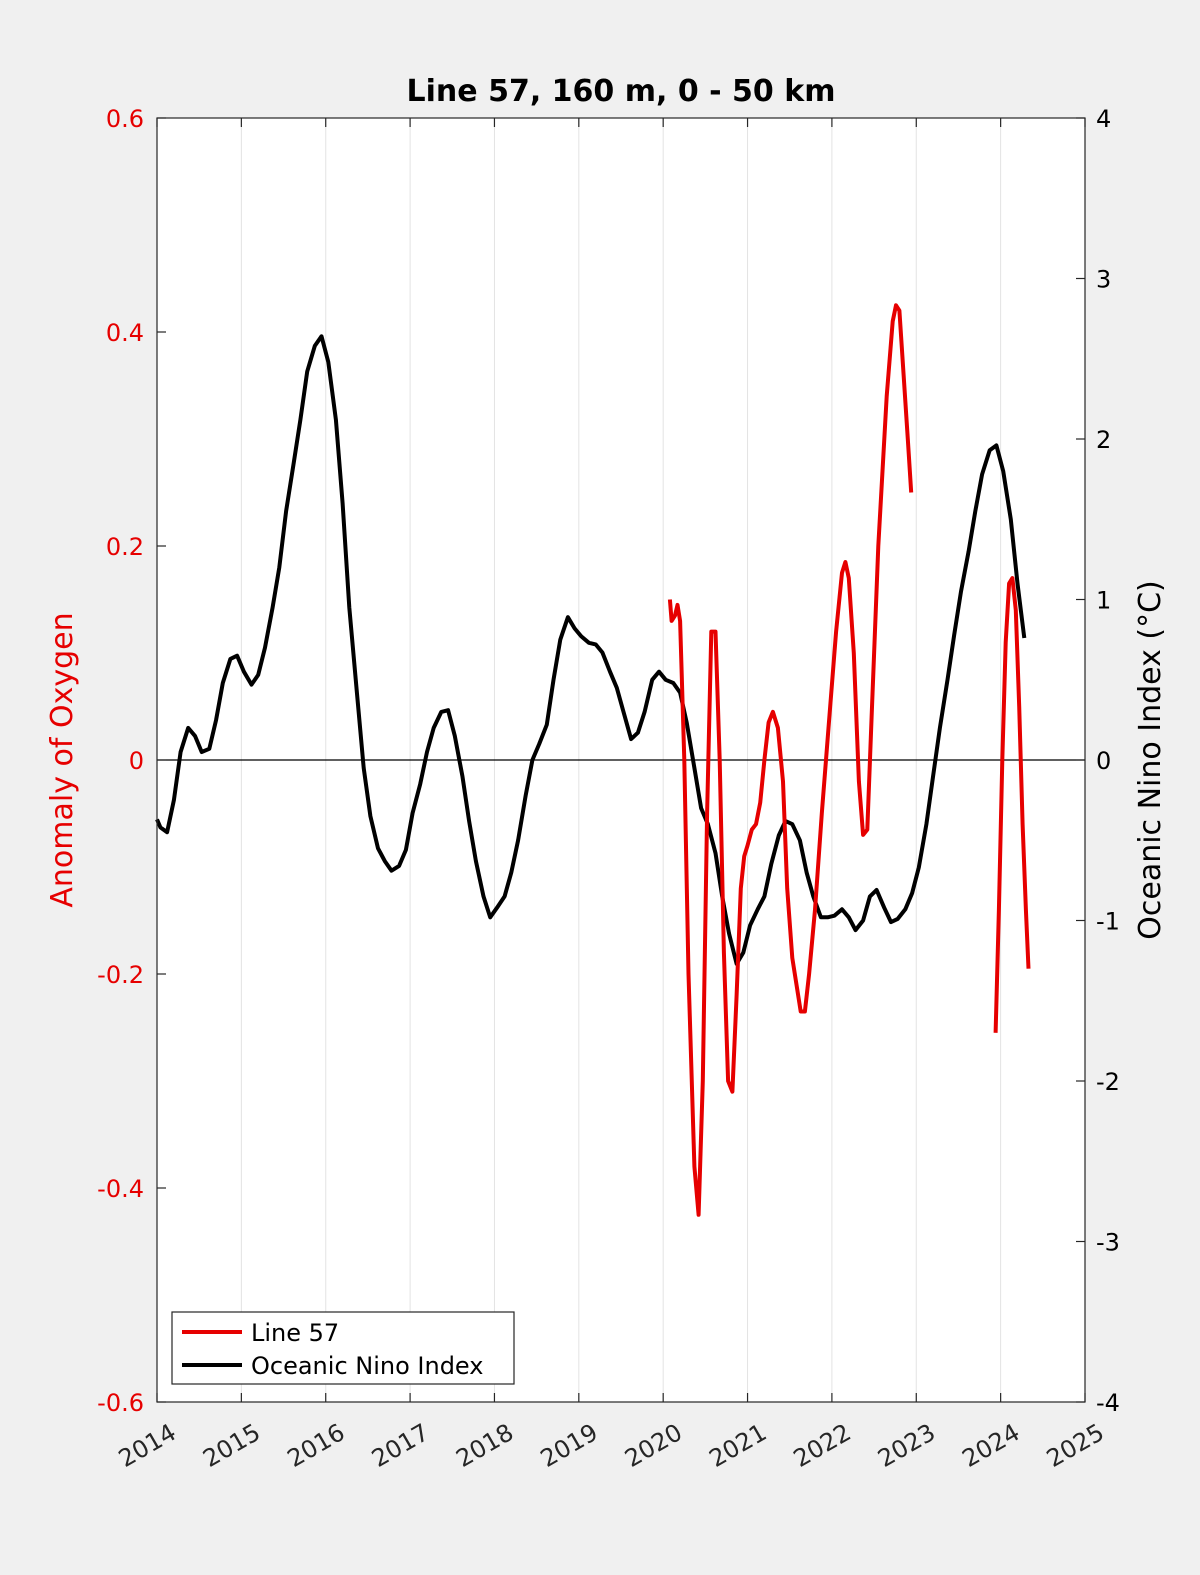 Image resolution: width=1200 pixels, height=1575 pixels. What do you see at coordinates (1108, 1403) in the screenshot?
I see `right-tick-label: -4` at bounding box center [1108, 1403].